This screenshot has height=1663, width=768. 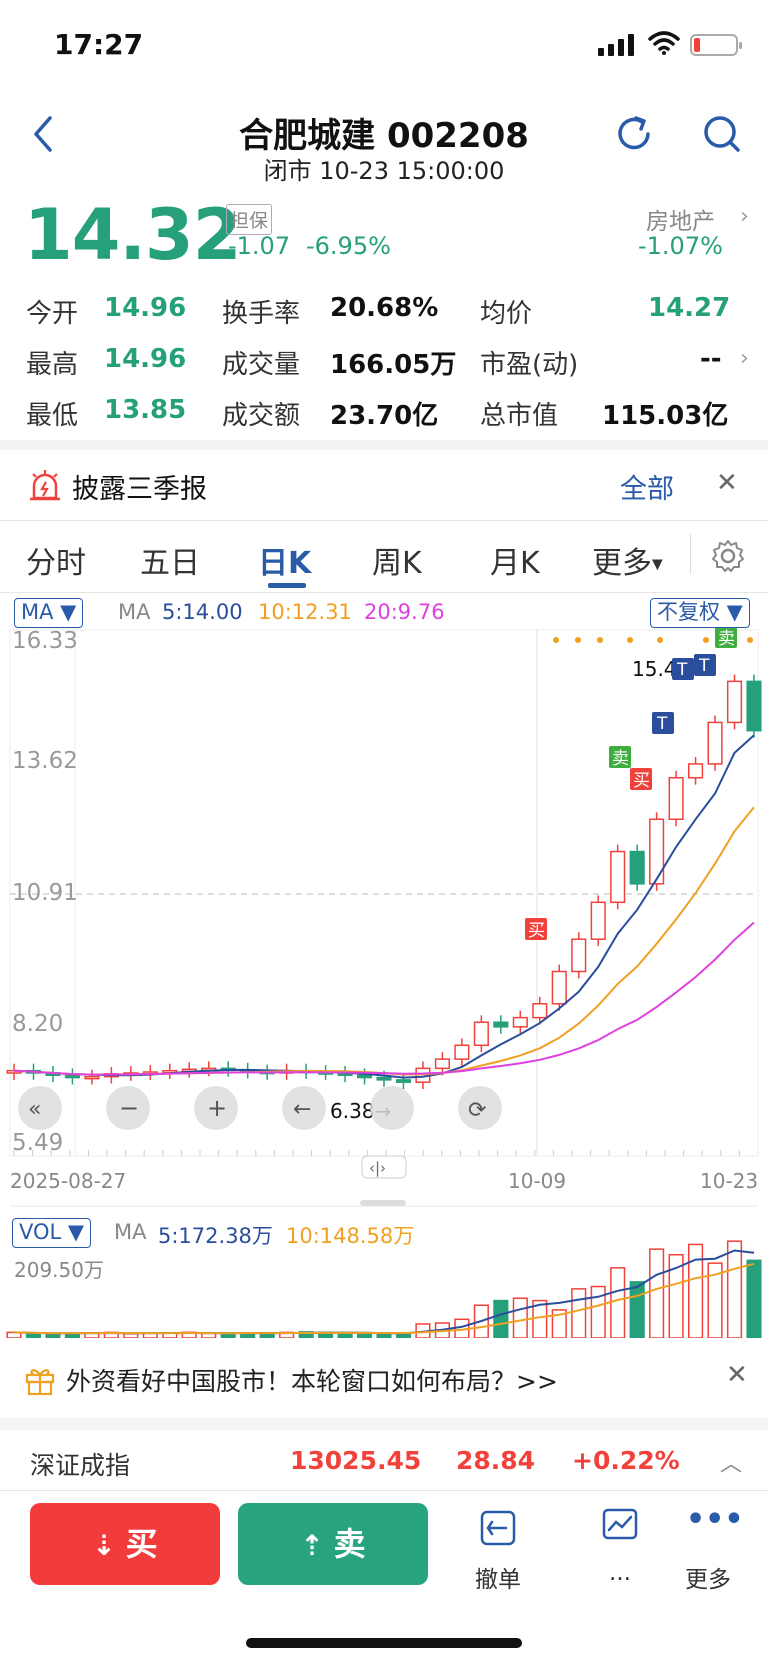 I want to click on settings-gear-icon, so click(x=728, y=556).